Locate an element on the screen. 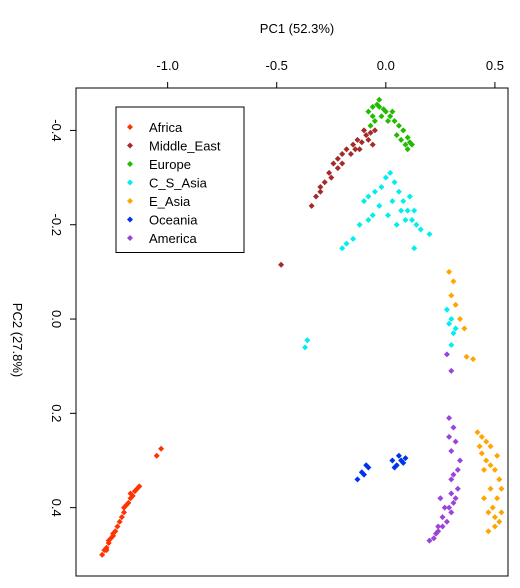  y-tick-label: 0.2 is located at coordinates (56, 413).